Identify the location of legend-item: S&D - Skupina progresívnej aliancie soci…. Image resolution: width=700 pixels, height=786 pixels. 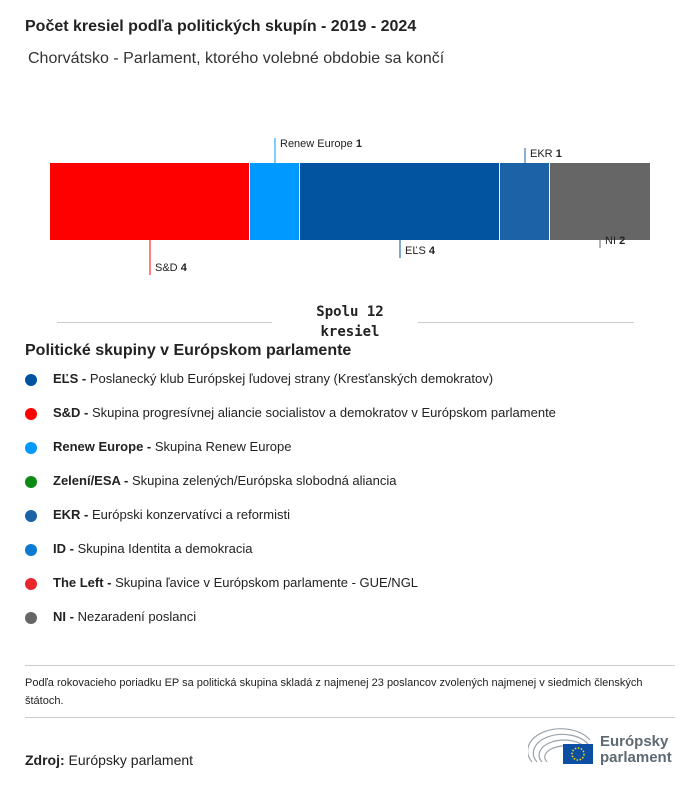
(290, 422).